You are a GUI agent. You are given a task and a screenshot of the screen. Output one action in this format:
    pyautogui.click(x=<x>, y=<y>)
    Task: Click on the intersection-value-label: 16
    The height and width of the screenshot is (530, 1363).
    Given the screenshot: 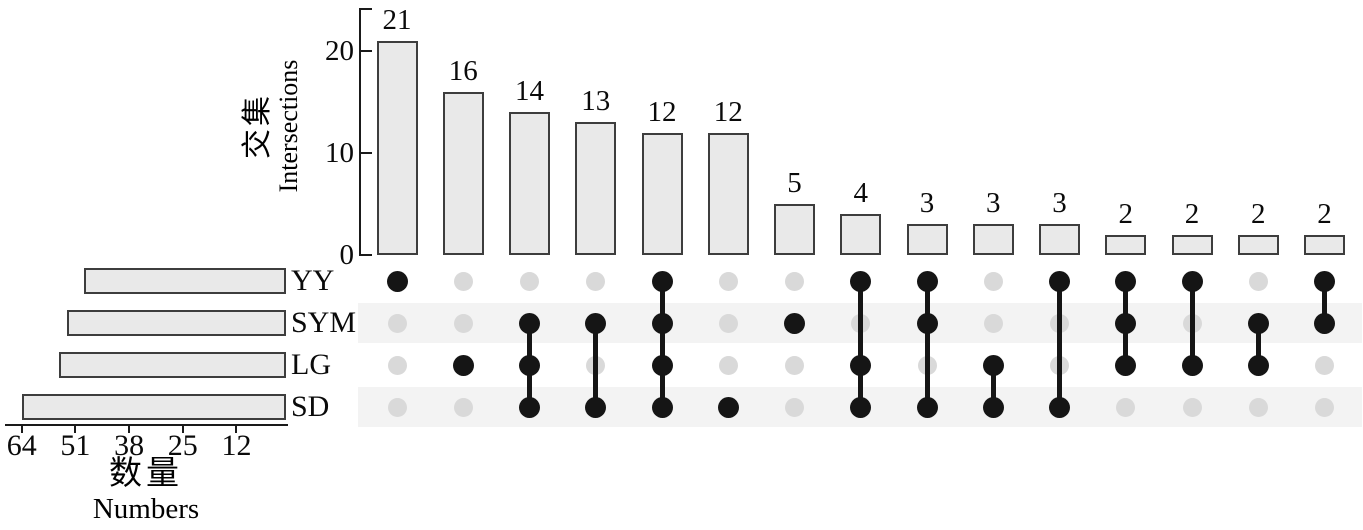 What is the action you would take?
    pyautogui.click(x=463, y=70)
    